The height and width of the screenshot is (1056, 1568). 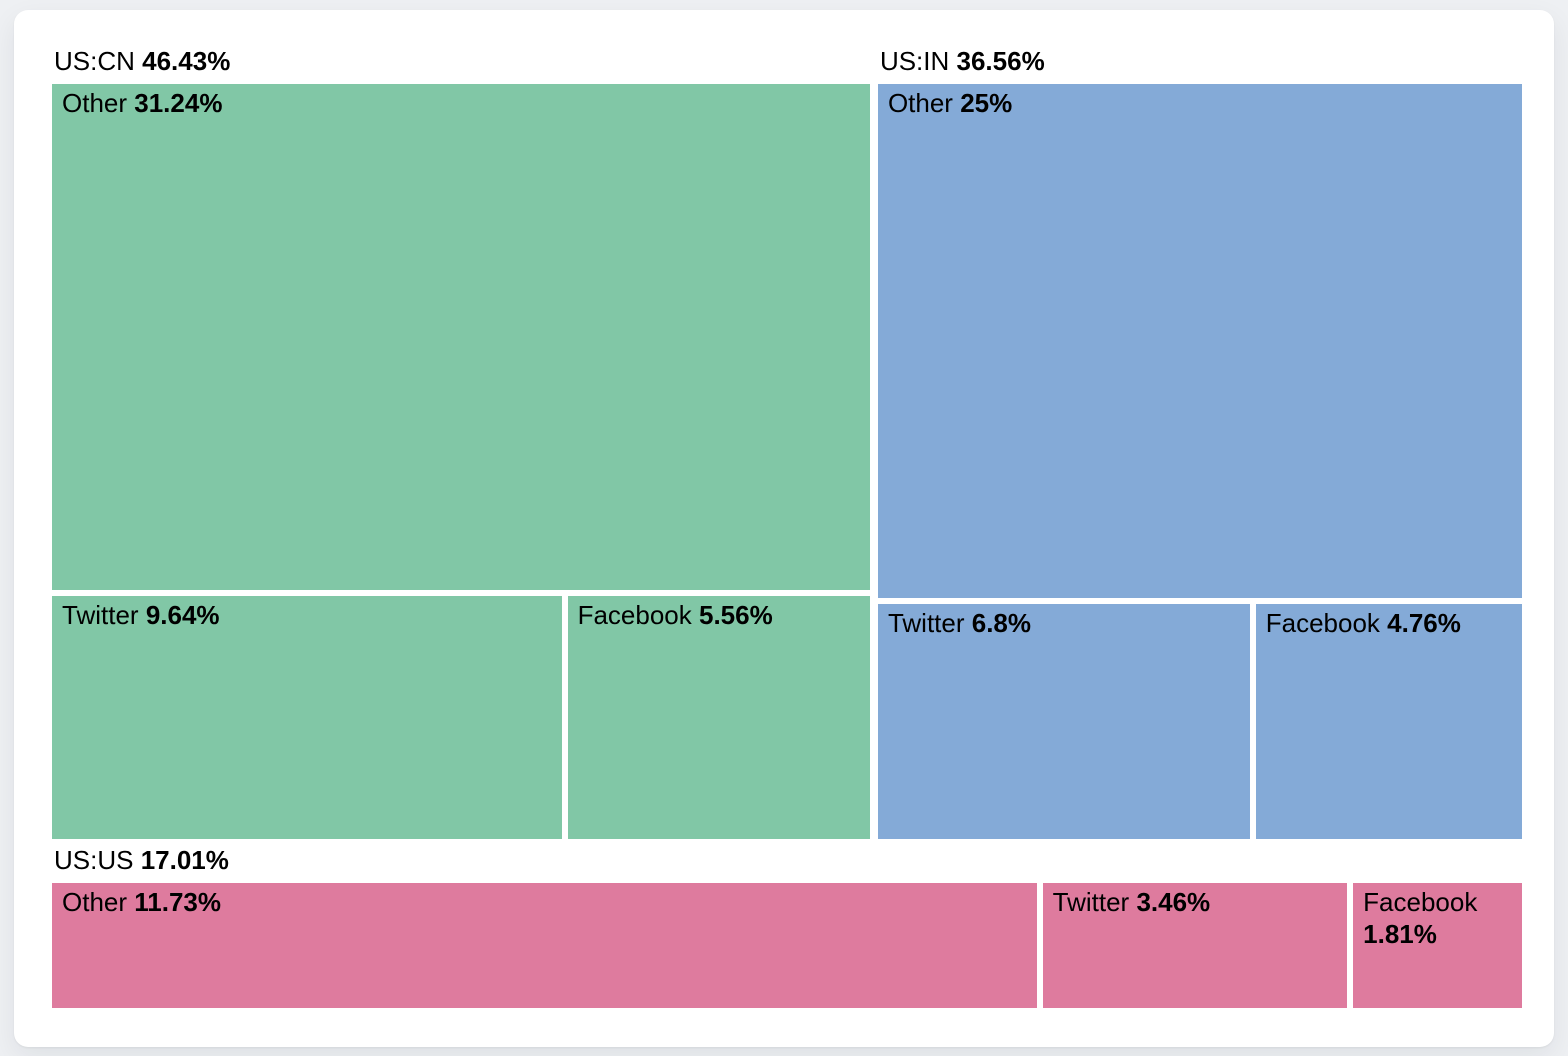 I want to click on cell-us-in-twitter: Twitter 6.8%, so click(x=1063, y=722).